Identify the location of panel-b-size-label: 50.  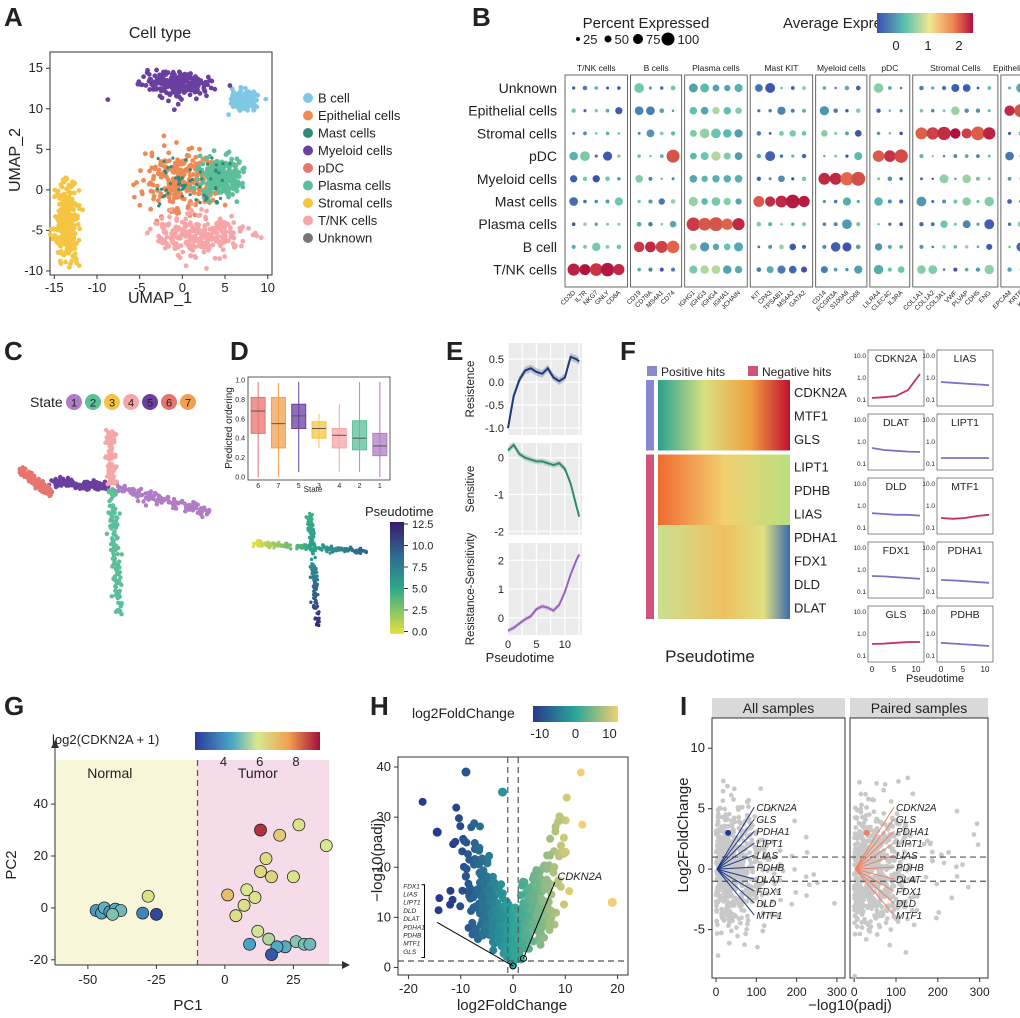
(622, 39).